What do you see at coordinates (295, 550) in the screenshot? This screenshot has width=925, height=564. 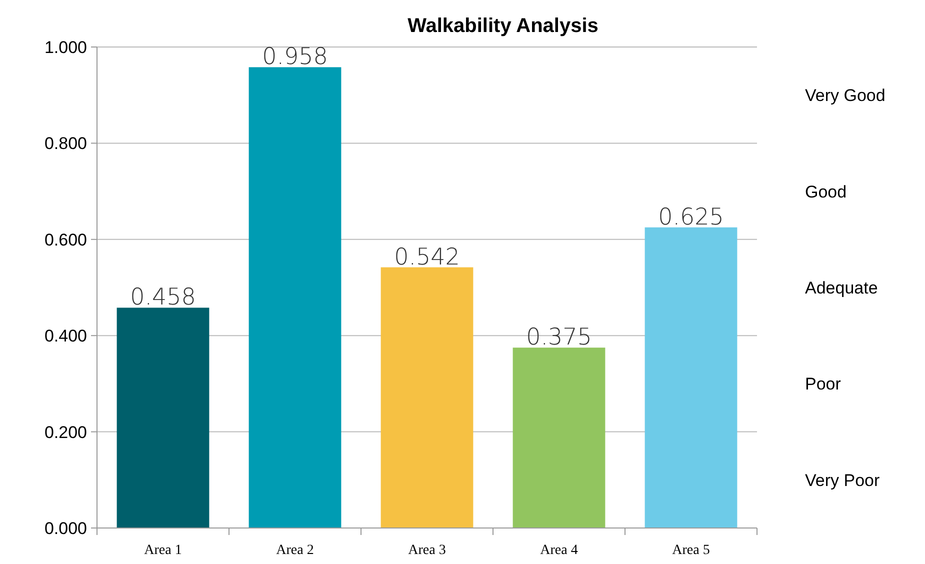 I see `x-tick-label: Area 2` at bounding box center [295, 550].